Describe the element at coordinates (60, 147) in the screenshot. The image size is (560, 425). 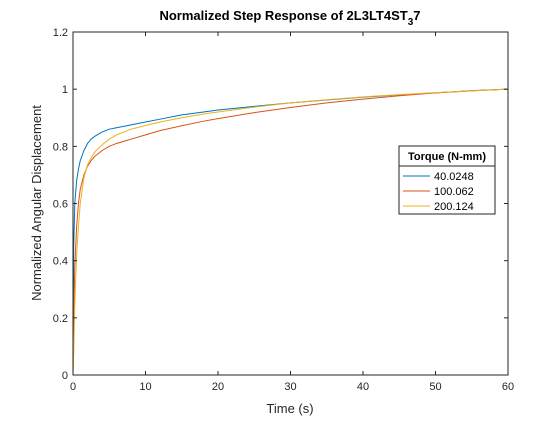
I see `y-tick-label: 0.8` at that location.